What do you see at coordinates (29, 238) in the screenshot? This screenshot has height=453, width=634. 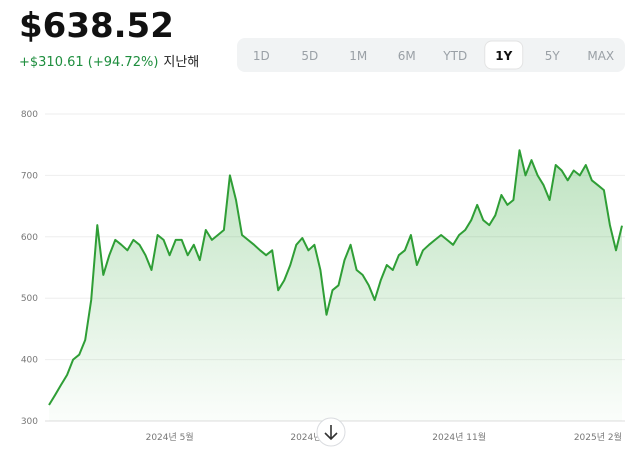 I see `y-tick-label: 600` at bounding box center [29, 238].